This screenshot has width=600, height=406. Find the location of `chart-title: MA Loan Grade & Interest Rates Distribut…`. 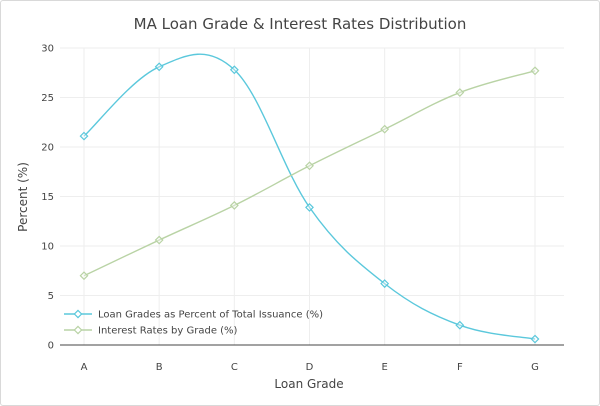

chart-title: MA Loan Grade & Interest Rates Distribut… is located at coordinates (300, 24).